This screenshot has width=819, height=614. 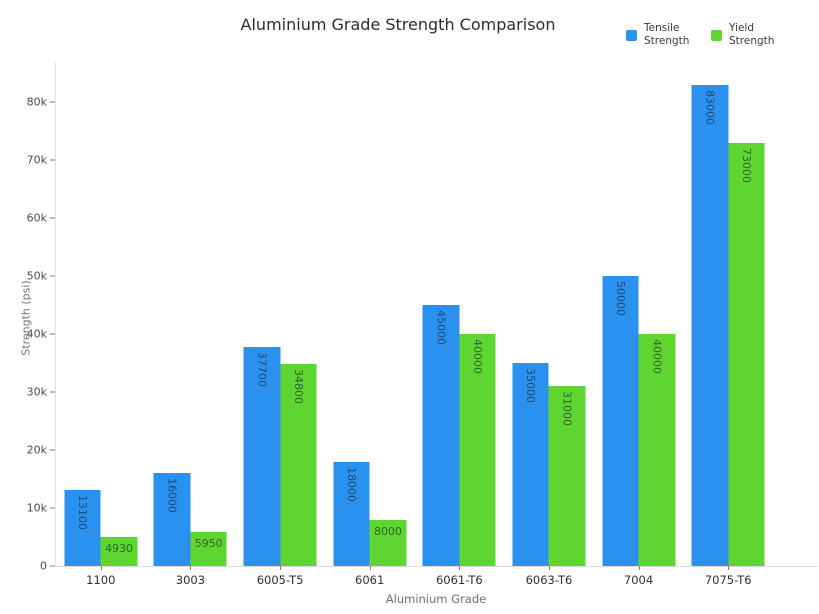 What do you see at coordinates (638, 580) in the screenshot?
I see `x-tick-label: 7004` at bounding box center [638, 580].